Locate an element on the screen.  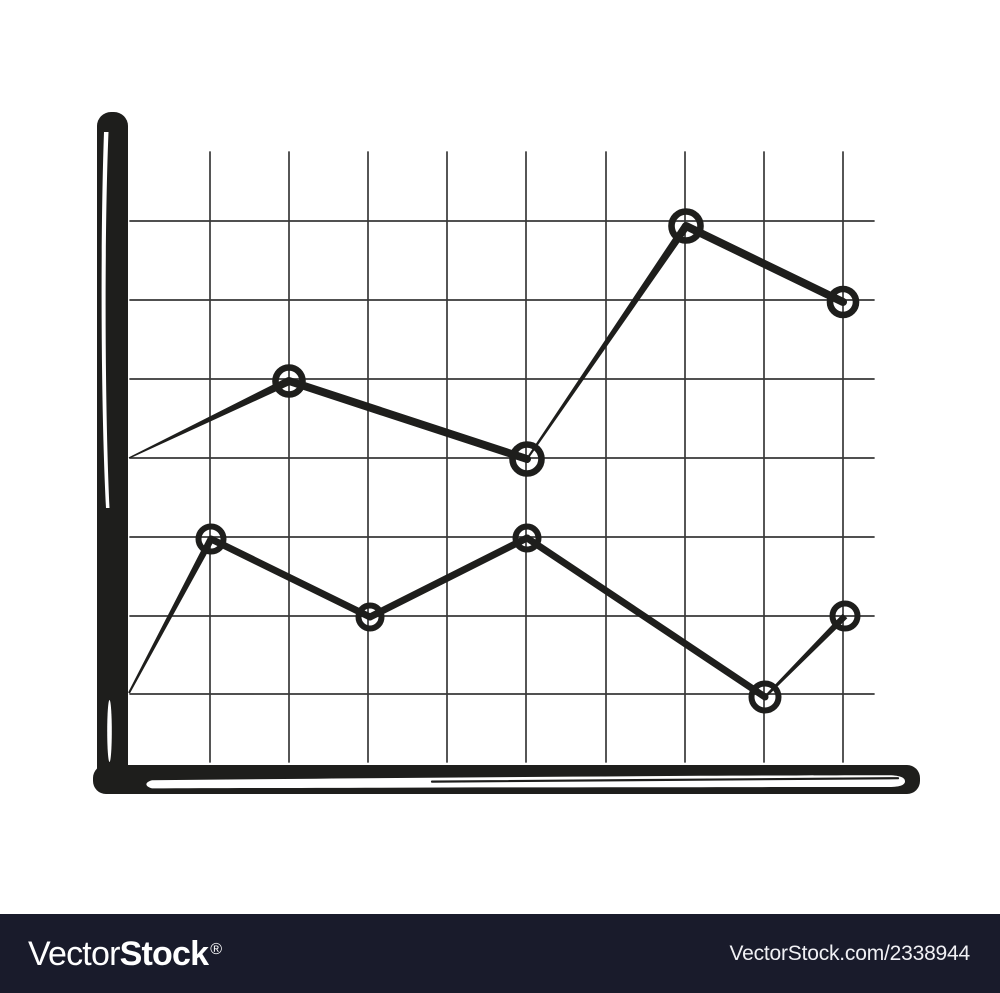
x-axis-inner-stroke is located at coordinates (665, 780).